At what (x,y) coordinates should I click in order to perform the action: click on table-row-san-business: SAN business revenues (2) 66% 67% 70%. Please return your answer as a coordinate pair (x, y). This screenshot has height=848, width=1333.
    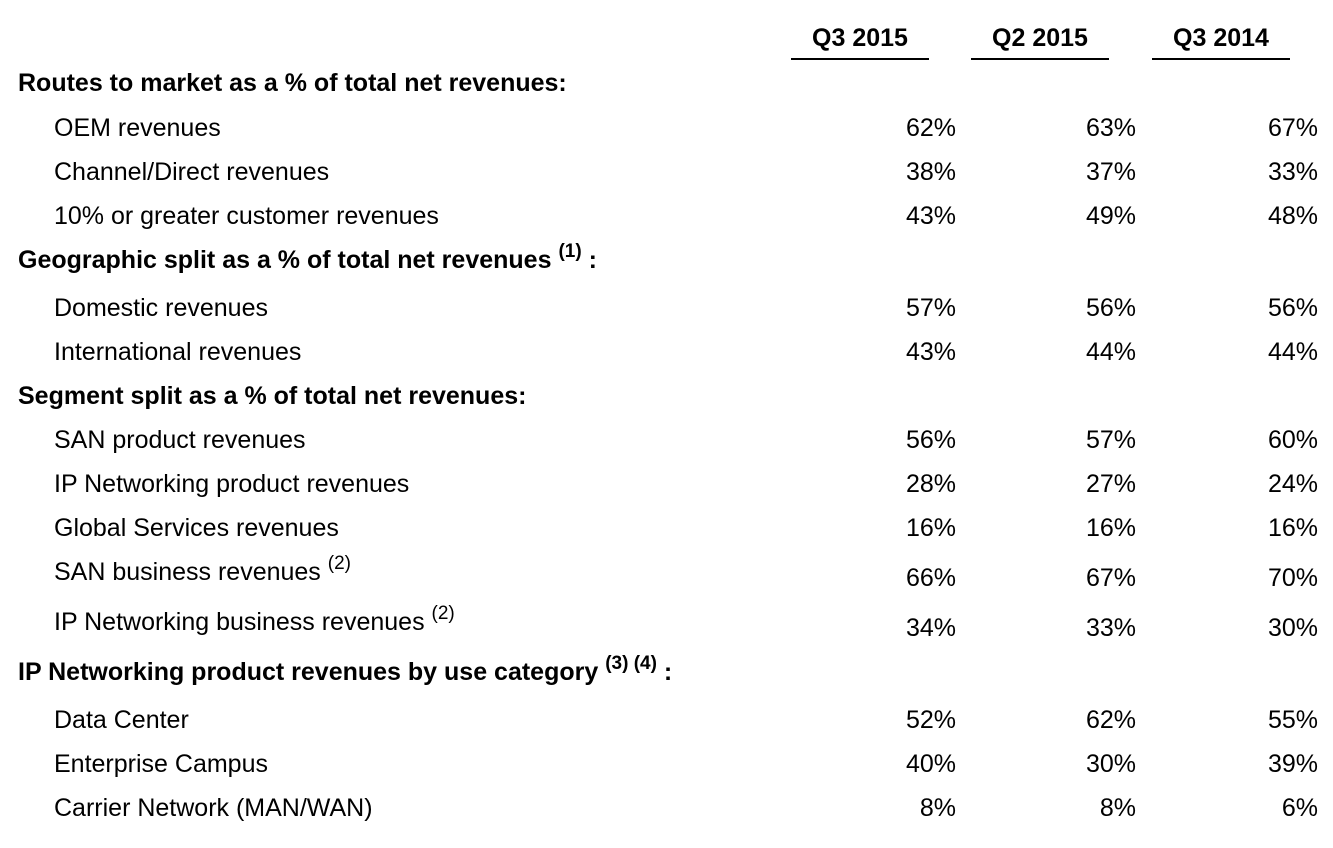
    Looking at the image, I should click on (666, 572).